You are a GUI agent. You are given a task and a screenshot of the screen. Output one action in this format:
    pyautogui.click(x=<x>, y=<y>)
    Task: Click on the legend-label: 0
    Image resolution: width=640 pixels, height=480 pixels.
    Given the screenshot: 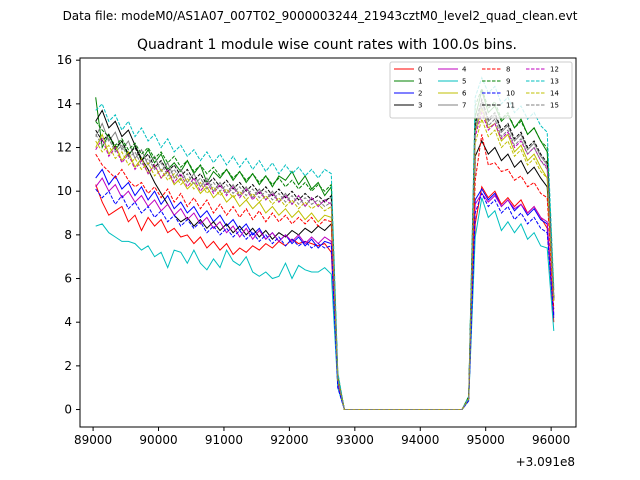 What is the action you would take?
    pyautogui.click(x=420, y=70)
    